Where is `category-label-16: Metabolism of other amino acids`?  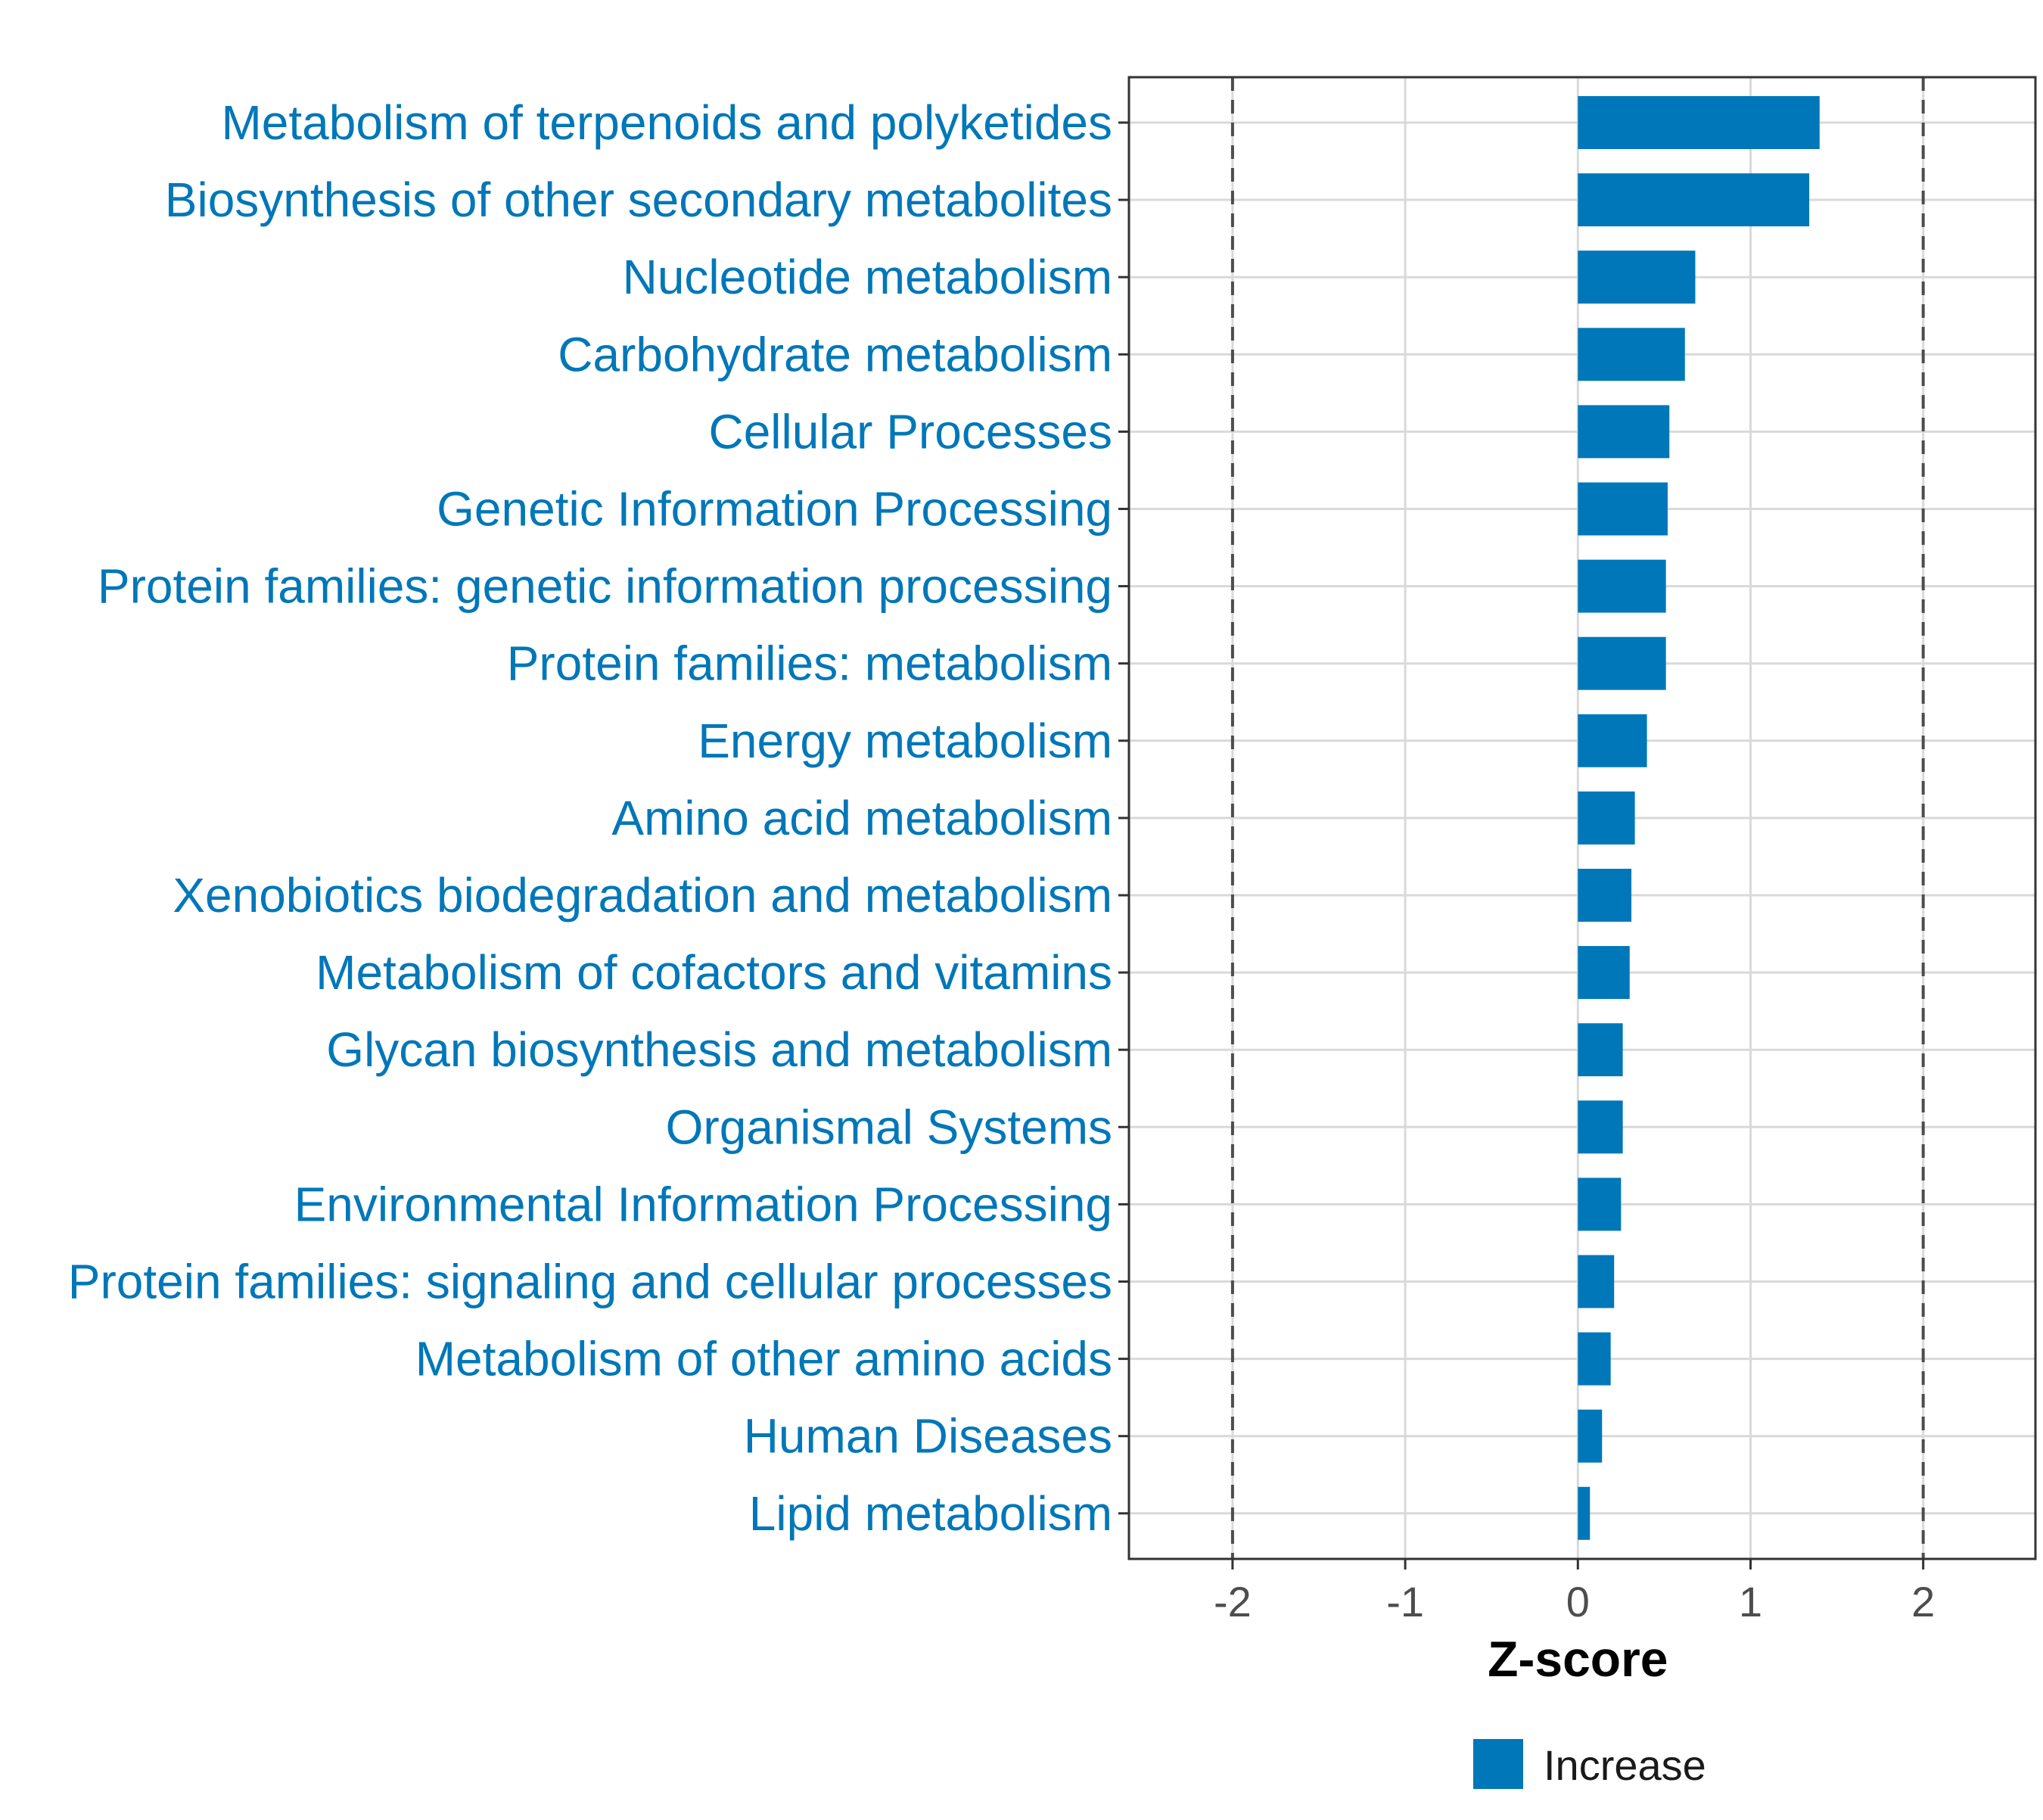 category-label-16: Metabolism of other amino acids is located at coordinates (764, 1359).